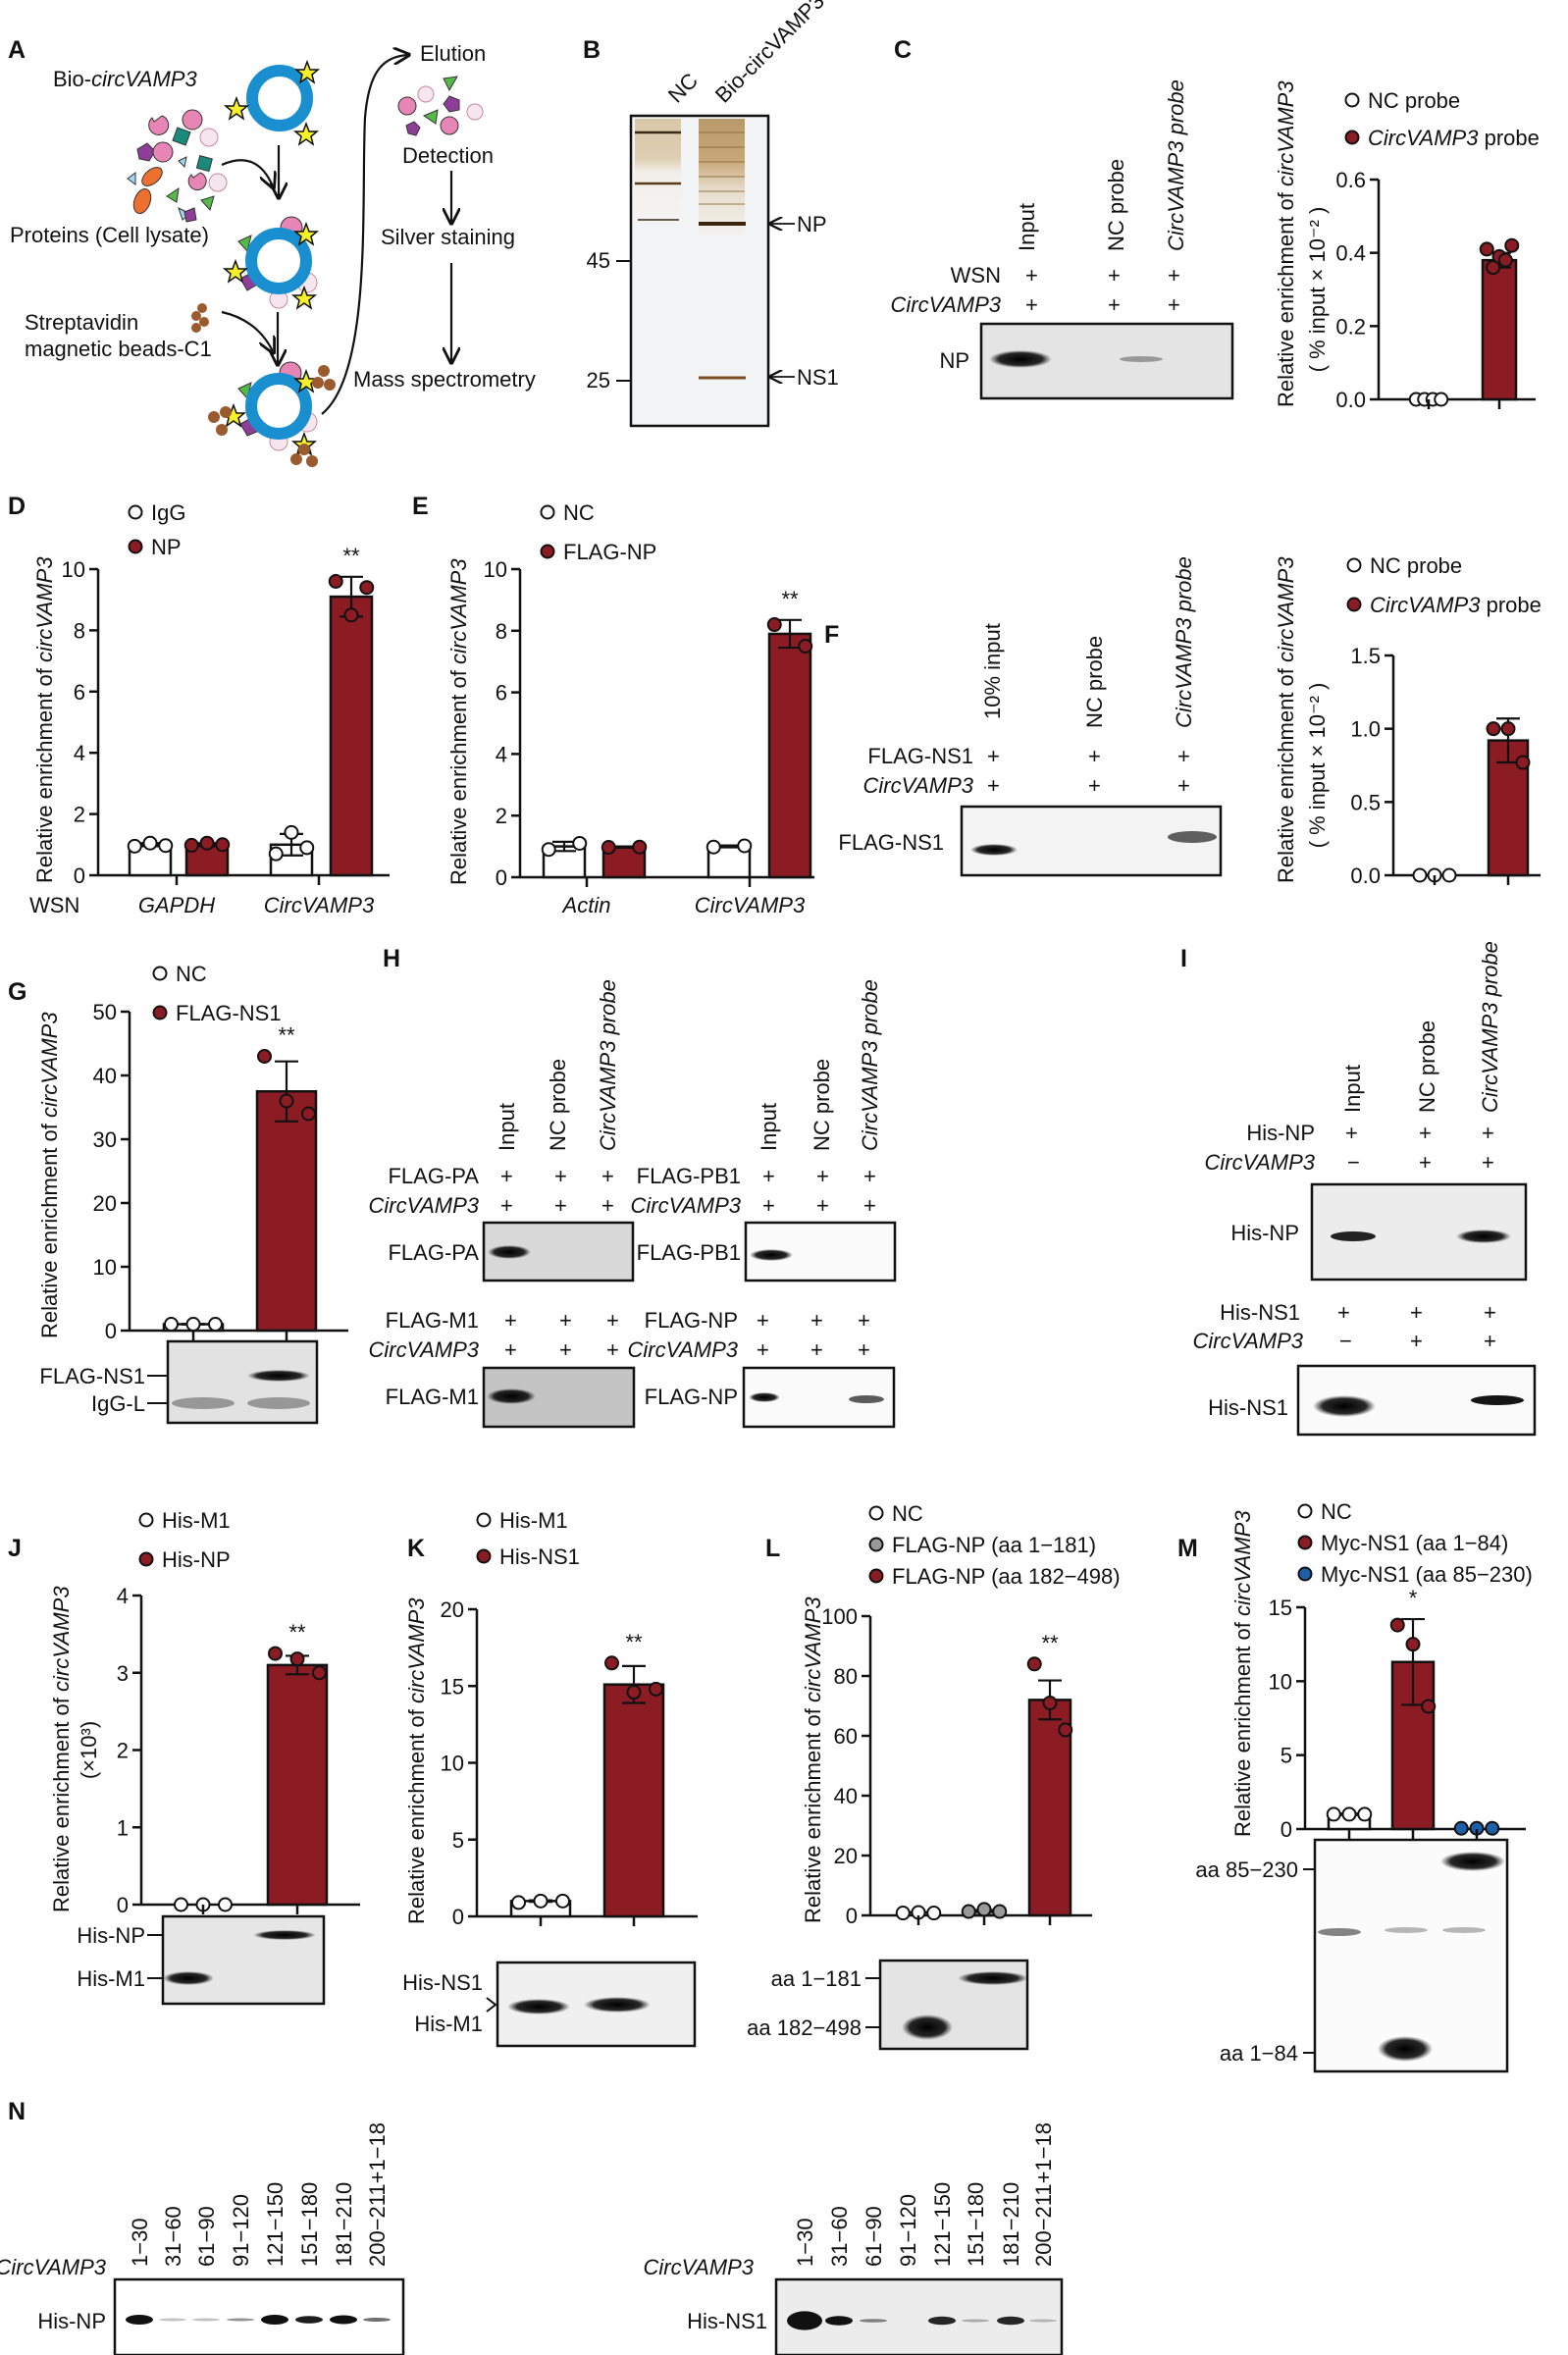 This screenshot has width=1568, height=2355. I want to click on lane-label: 200−211+1−18, so click(1044, 2194).